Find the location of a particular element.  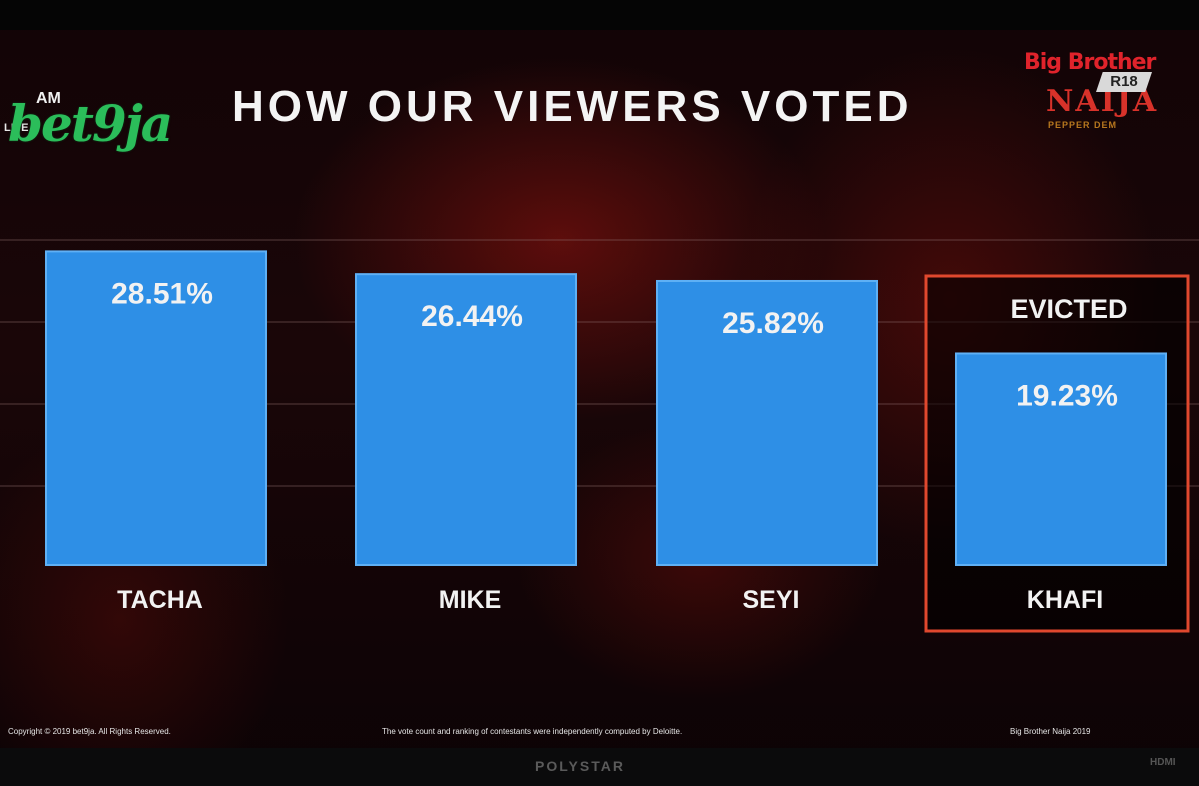

bar-mike is located at coordinates (466, 419).